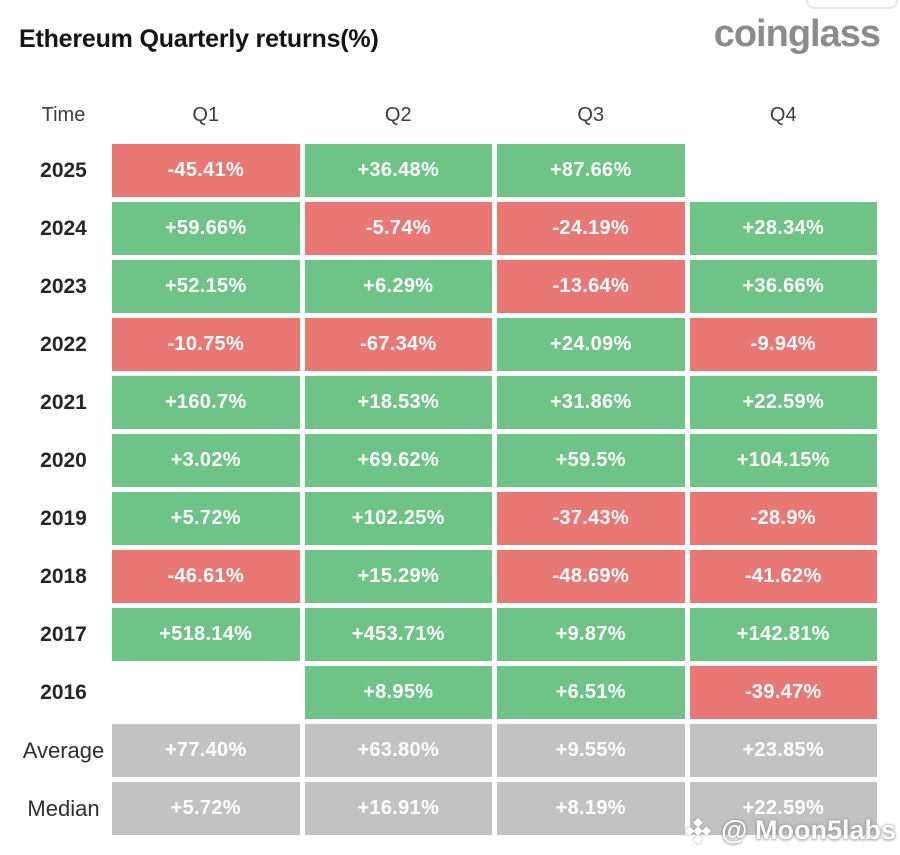  Describe the element at coordinates (783, 750) in the screenshot. I see `return-cell-average-q4: +23.85%` at that location.